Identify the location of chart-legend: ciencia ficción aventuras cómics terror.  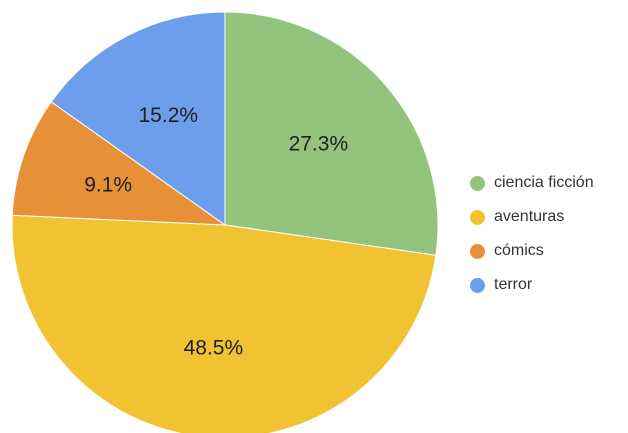
(532, 234).